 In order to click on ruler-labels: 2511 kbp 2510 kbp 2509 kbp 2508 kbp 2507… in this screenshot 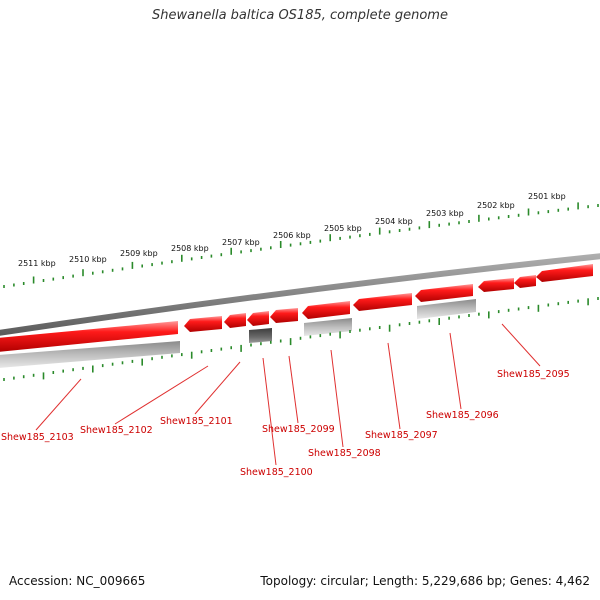, I will do `click(292, 230)`.